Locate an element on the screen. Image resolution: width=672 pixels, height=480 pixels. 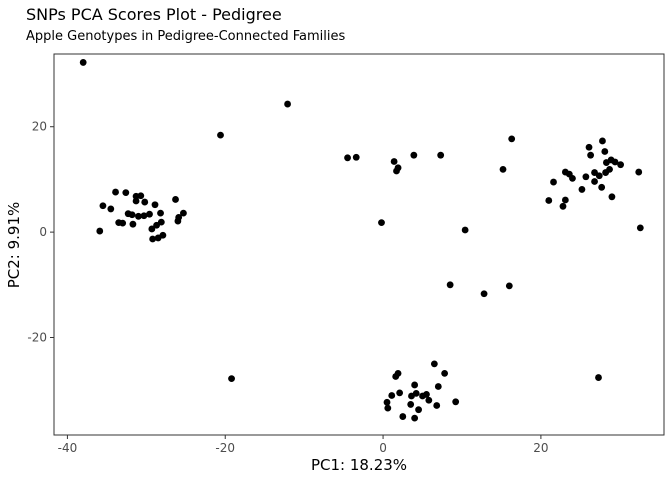
y-axis-title: PC2: 9.91% is located at coordinates (14, 245).